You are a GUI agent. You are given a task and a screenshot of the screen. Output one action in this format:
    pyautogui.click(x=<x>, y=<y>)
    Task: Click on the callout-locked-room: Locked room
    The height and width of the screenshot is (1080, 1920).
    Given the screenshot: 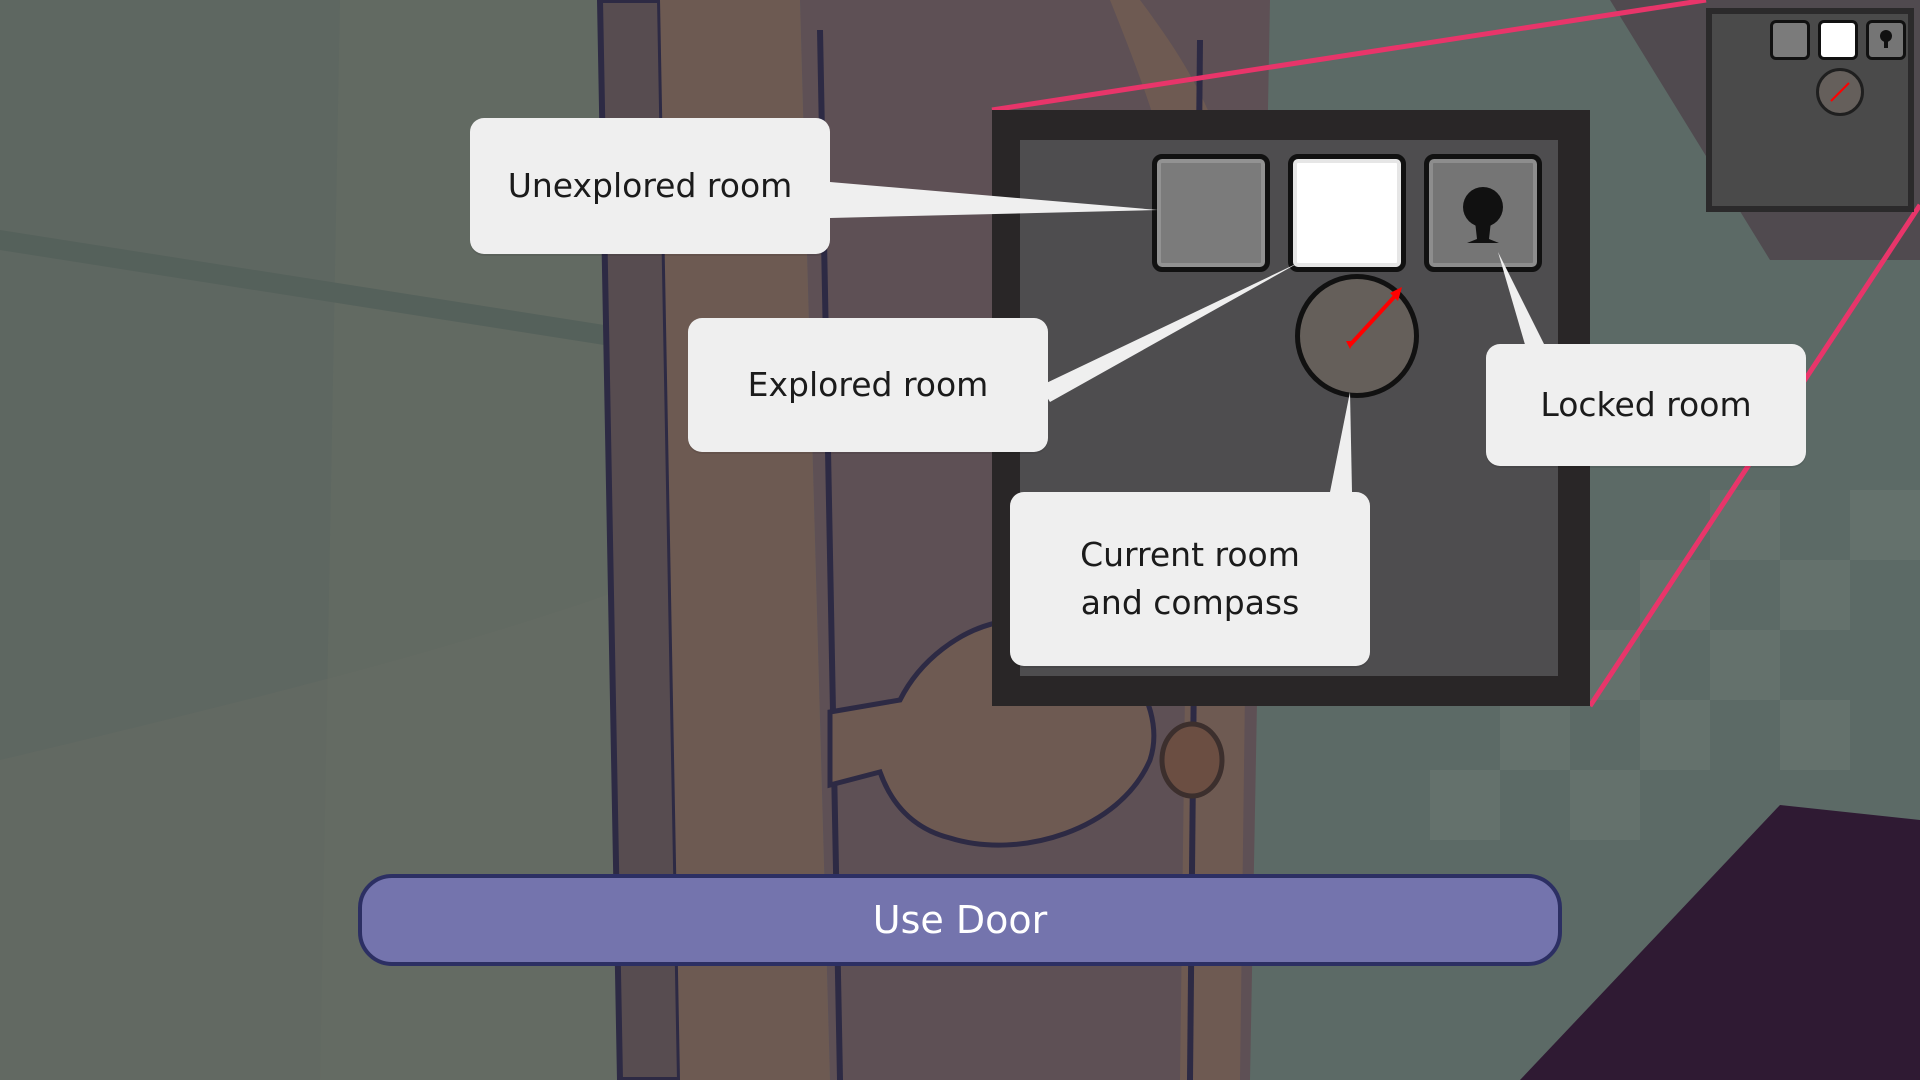 What is the action you would take?
    pyautogui.click(x=1646, y=405)
    